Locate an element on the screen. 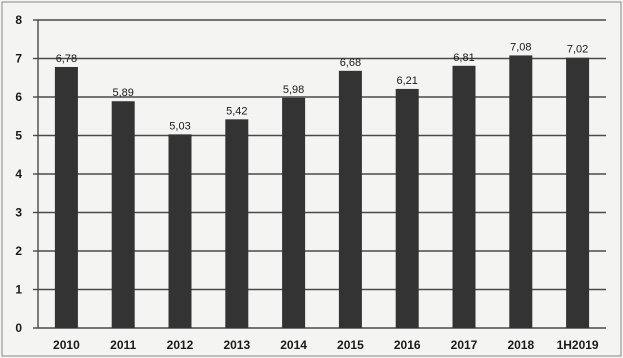 The height and width of the screenshot is (358, 623). bar-2017 is located at coordinates (464, 196).